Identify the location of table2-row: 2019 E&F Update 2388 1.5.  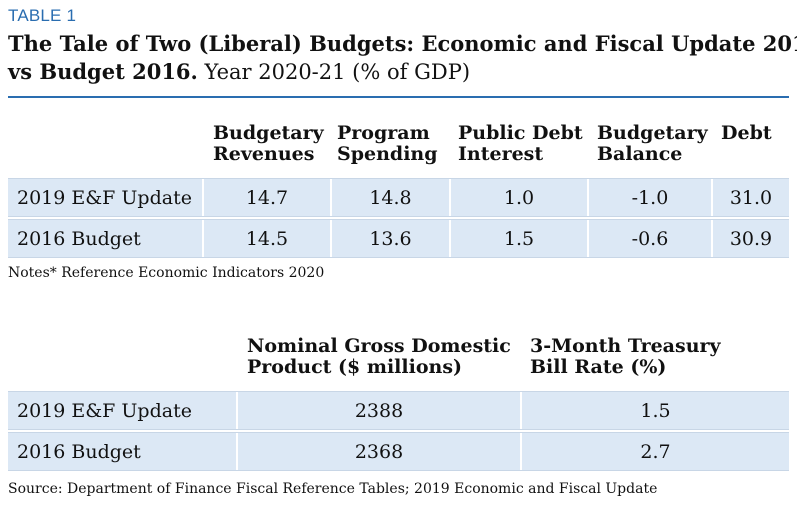
(398, 410).